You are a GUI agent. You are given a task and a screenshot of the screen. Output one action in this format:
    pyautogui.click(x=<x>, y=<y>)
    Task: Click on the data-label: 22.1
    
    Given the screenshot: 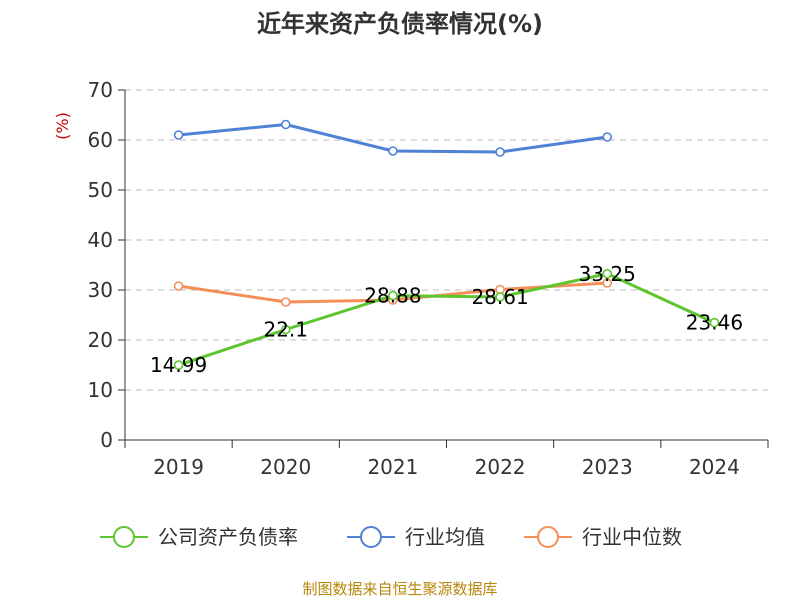 What is the action you would take?
    pyautogui.click(x=285, y=330)
    